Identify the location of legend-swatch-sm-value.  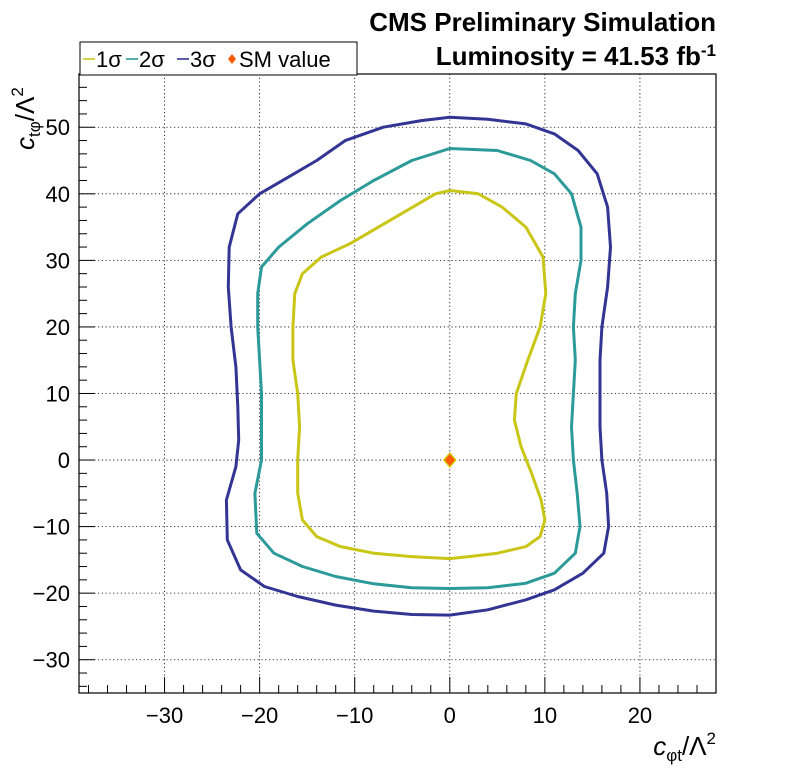
(232, 59).